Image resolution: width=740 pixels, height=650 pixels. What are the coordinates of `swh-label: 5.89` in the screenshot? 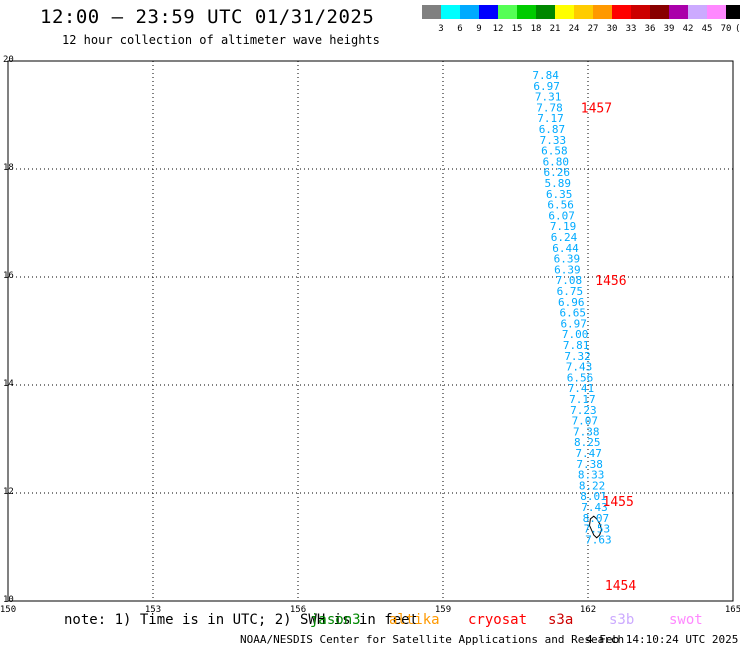 It's located at (558, 183).